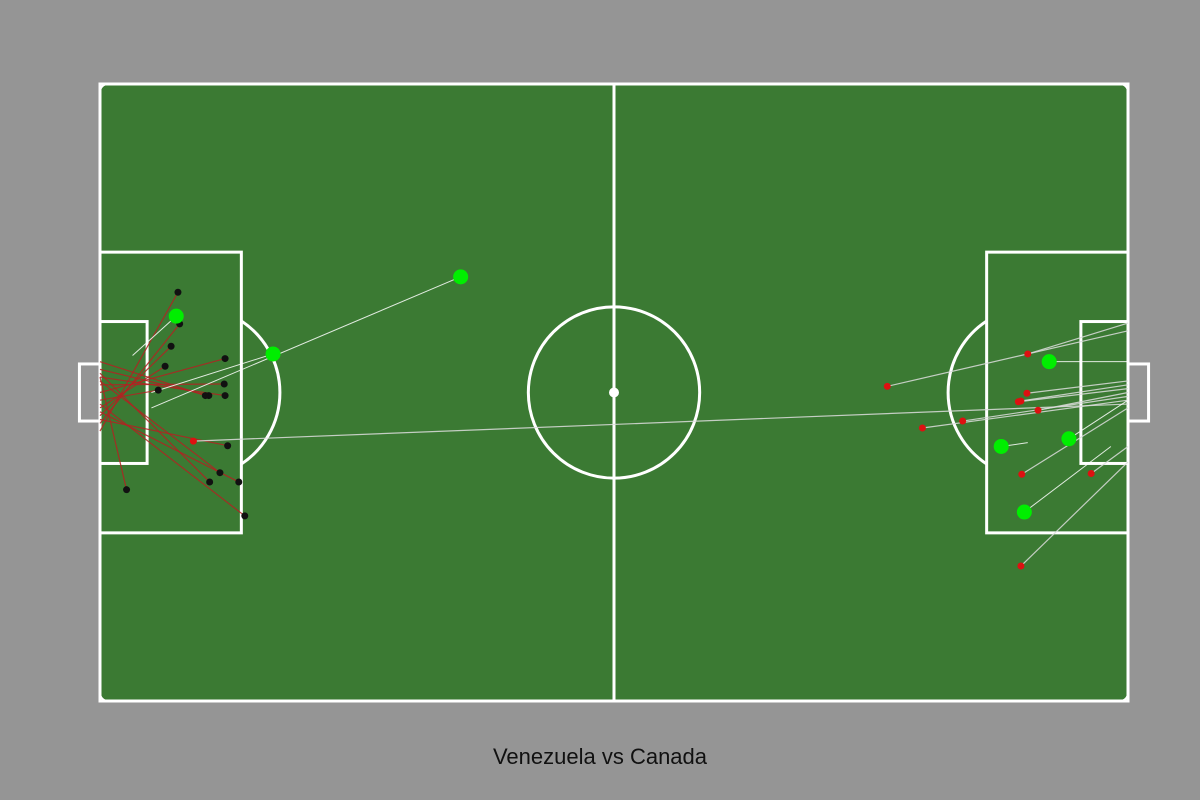 The height and width of the screenshot is (800, 1200). What do you see at coordinates (89, 392) in the screenshot?
I see `left-goal` at bounding box center [89, 392].